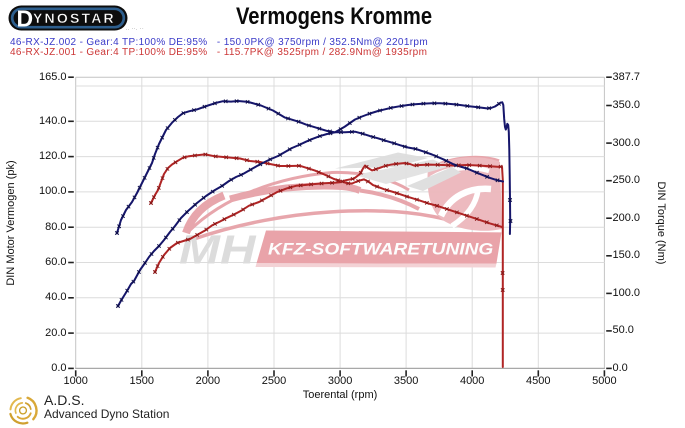 This screenshot has height=428, width=685. Describe the element at coordinates (25, 19) in the screenshot. I see `svg-text: D` at that location.